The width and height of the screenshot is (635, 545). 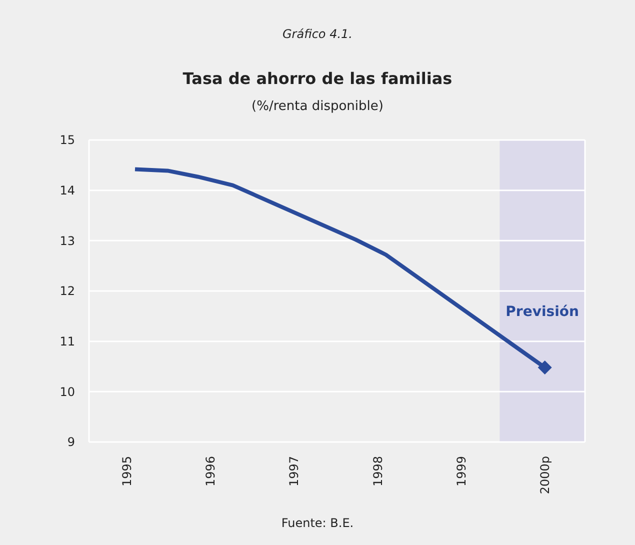 I want to click on y-tick-label: 10, so click(x=67, y=391).